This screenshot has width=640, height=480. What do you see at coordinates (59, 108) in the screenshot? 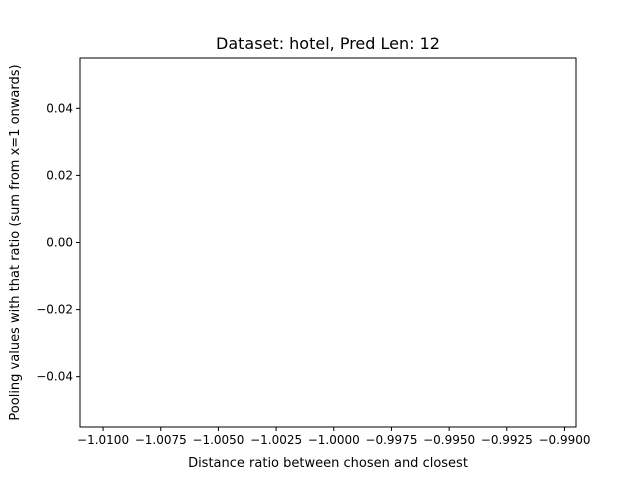
I see `y-tick-label: 0.04` at bounding box center [59, 108].